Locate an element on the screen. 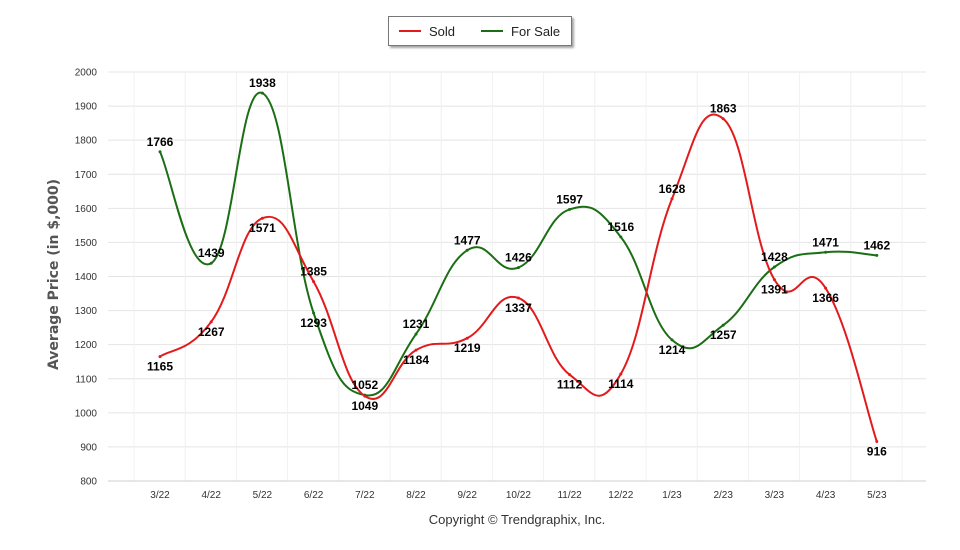 The height and width of the screenshot is (550, 960). y-tick-label: 1500 is located at coordinates (86, 243).